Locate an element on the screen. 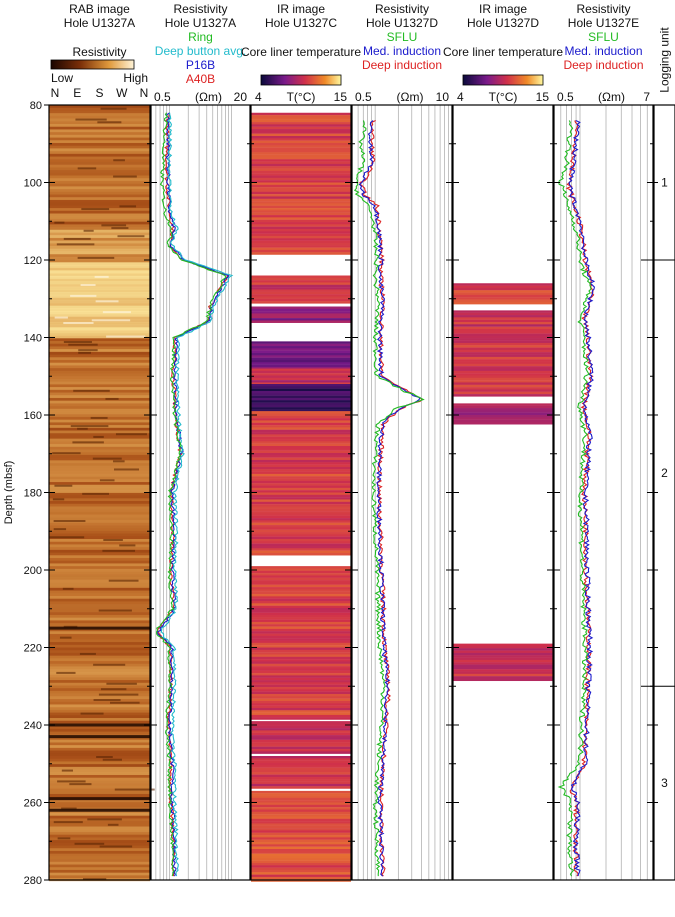 The width and height of the screenshot is (675, 917). azimuth-tick-label: N is located at coordinates (55, 93).